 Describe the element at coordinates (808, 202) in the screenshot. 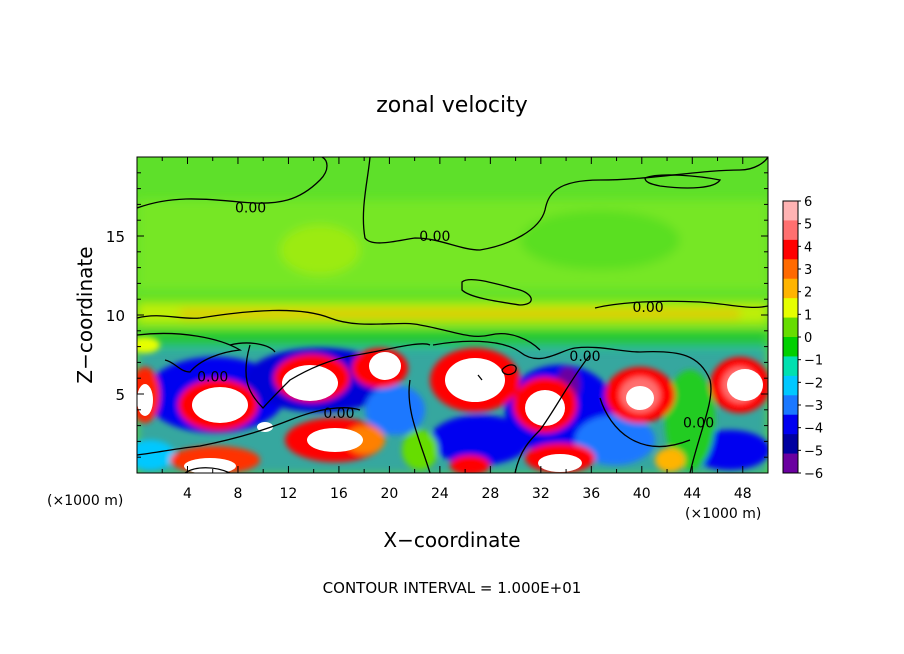

I see `colorbar-label: 6` at that location.